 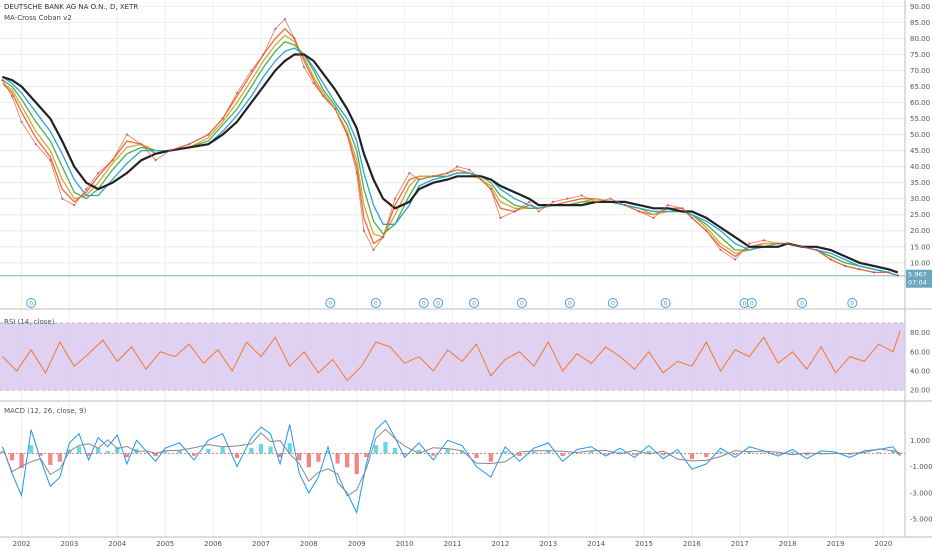 I want to click on price-tick-label: 45.00, so click(x=920, y=151).